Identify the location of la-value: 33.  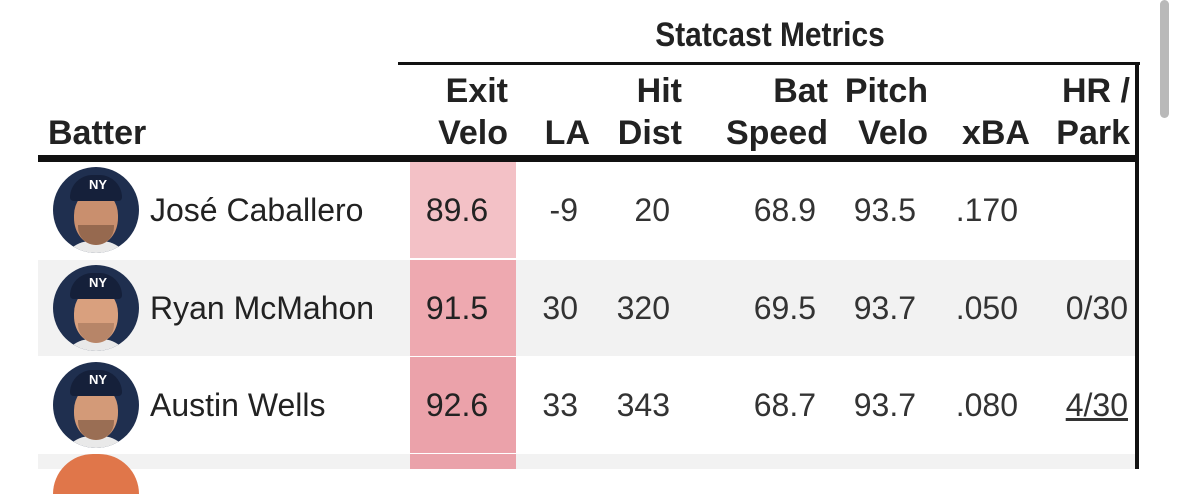
(560, 405).